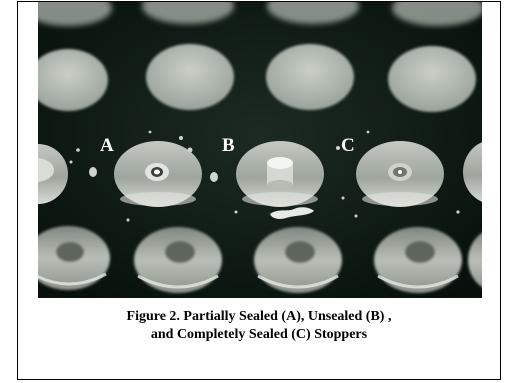 This screenshot has width=521, height=383. What do you see at coordinates (348, 145) in the screenshot?
I see `stopper-label-c: C` at bounding box center [348, 145].